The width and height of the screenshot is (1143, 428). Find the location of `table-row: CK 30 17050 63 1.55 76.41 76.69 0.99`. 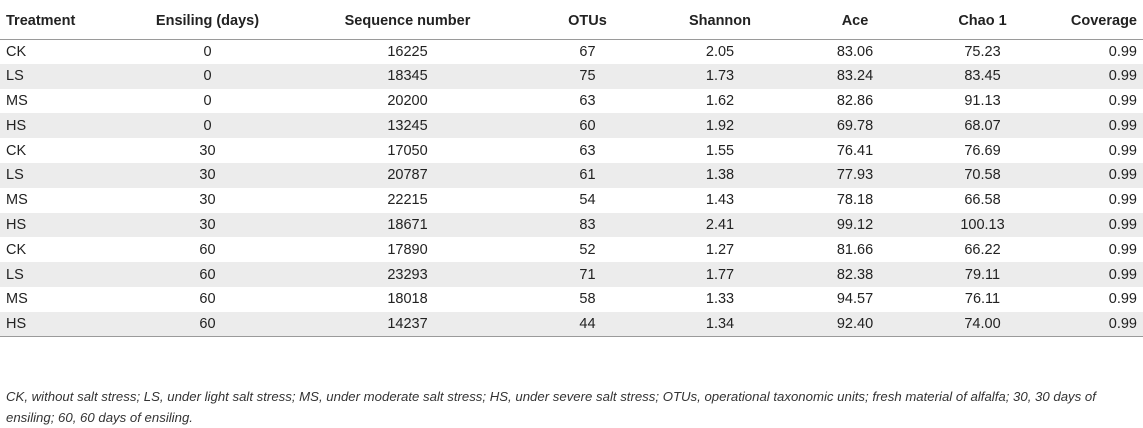

table-row: CK 30 17050 63 1.55 76.41 76.69 0.99 is located at coordinates (571, 150).